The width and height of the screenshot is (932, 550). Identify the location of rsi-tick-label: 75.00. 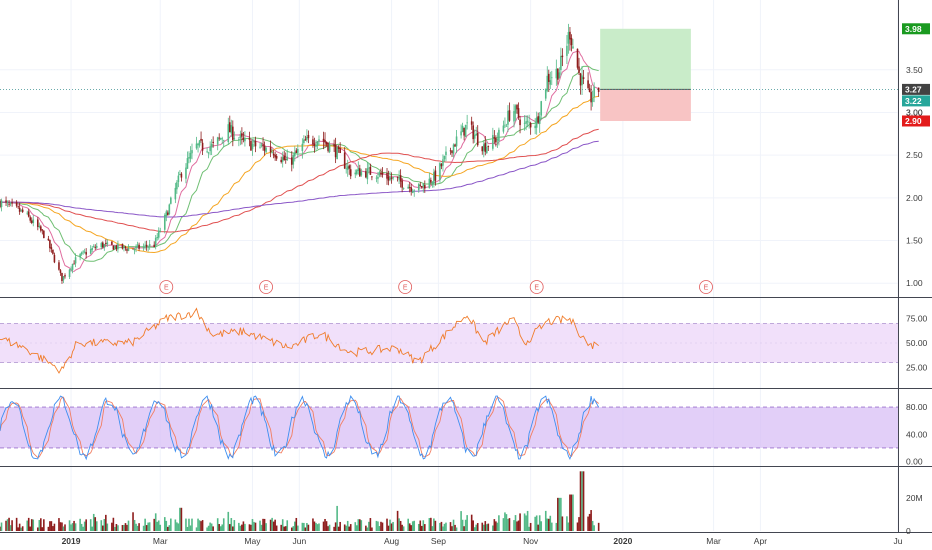
(917, 319).